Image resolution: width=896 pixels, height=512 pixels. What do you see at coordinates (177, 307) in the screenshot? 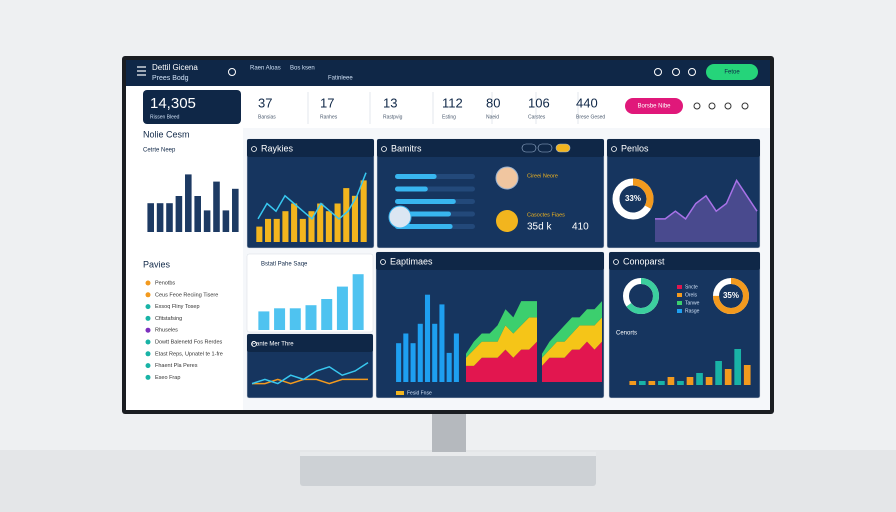
I see `list-item: Exsoq Fliny Tosep` at bounding box center [177, 307].